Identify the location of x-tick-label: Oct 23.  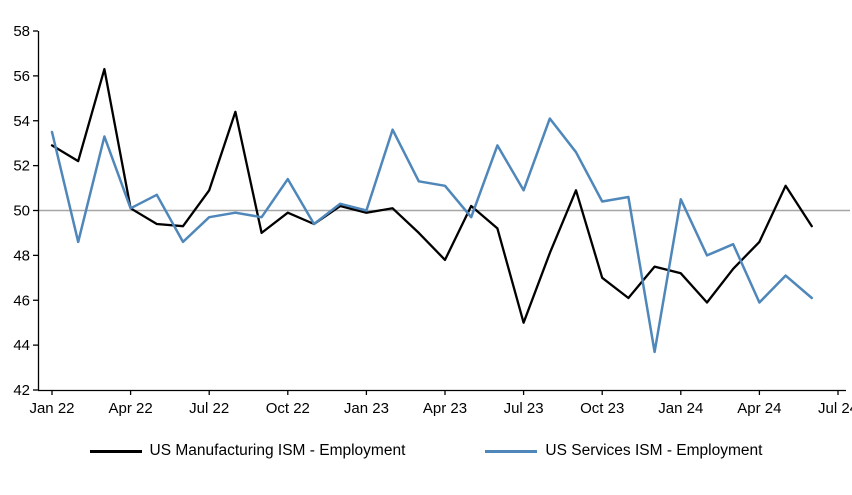
(602, 408).